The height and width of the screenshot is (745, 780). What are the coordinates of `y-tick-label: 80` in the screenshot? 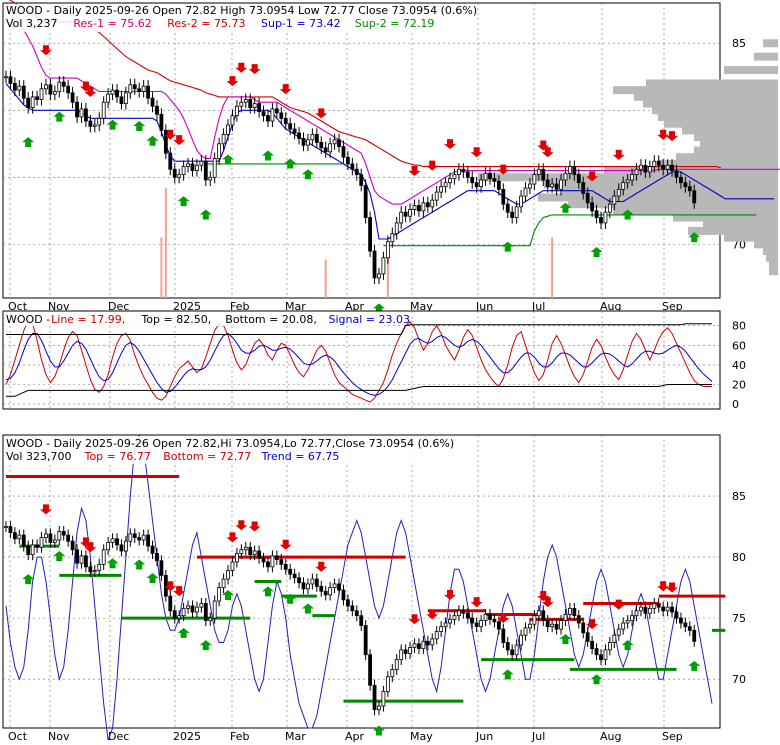 It's located at (739, 557).